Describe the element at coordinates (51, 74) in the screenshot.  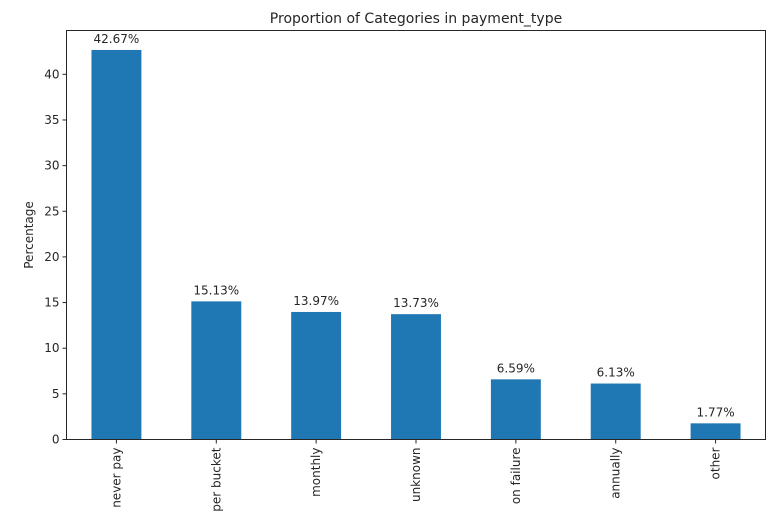
I see `y-tick-label: 40` at that location.